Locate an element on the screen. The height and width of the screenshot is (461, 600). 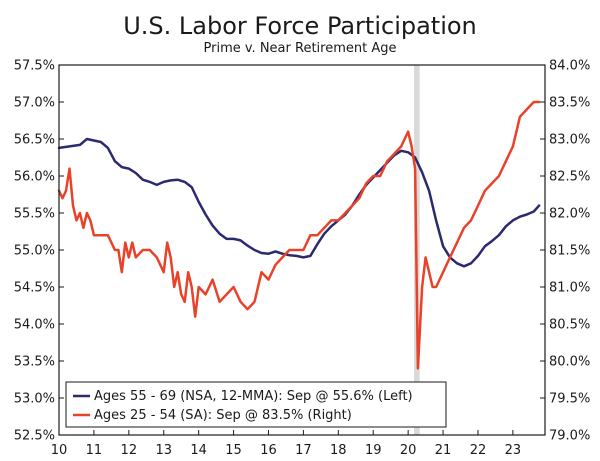
right-tick-label: 80.0% is located at coordinates (569, 362).